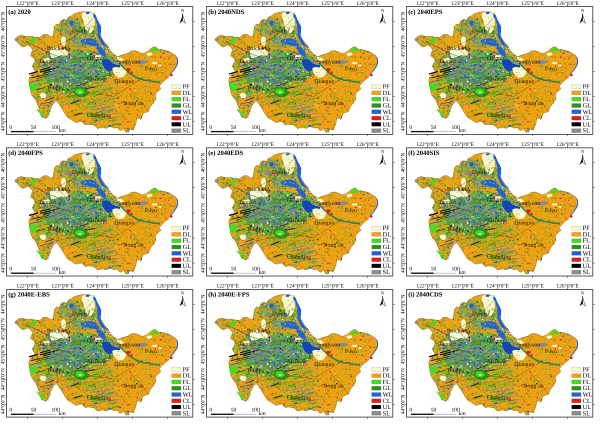 Image resolution: width=600 pixels, height=429 pixels. Describe the element at coordinates (19, 12) in the screenshot. I see `svg-text: (a) 2020` at that location.